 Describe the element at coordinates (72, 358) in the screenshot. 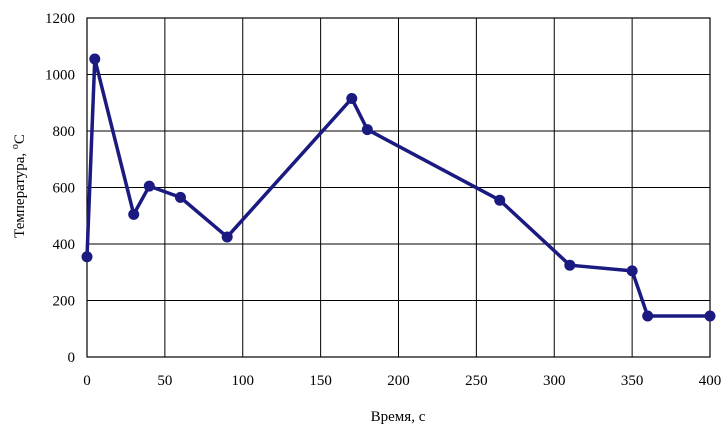

I see `y-tick-label: 0` at that location.